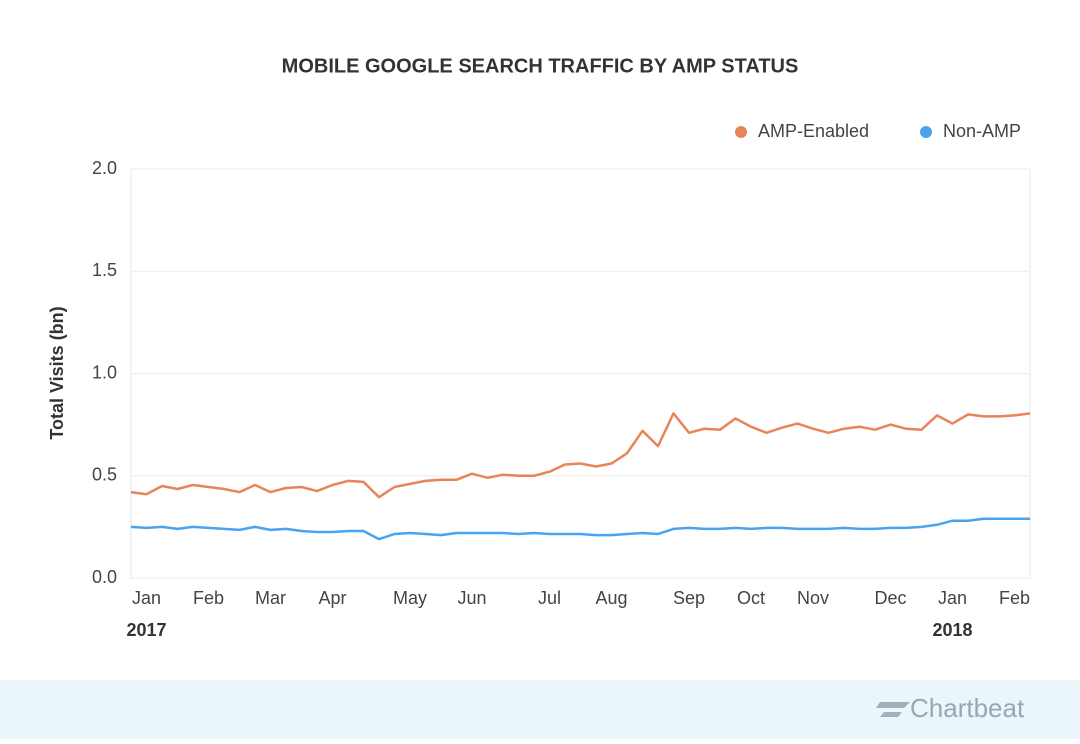 This screenshot has height=744, width=1080. Describe the element at coordinates (270, 598) in the screenshot. I see `x-tick-label: Mar` at that location.